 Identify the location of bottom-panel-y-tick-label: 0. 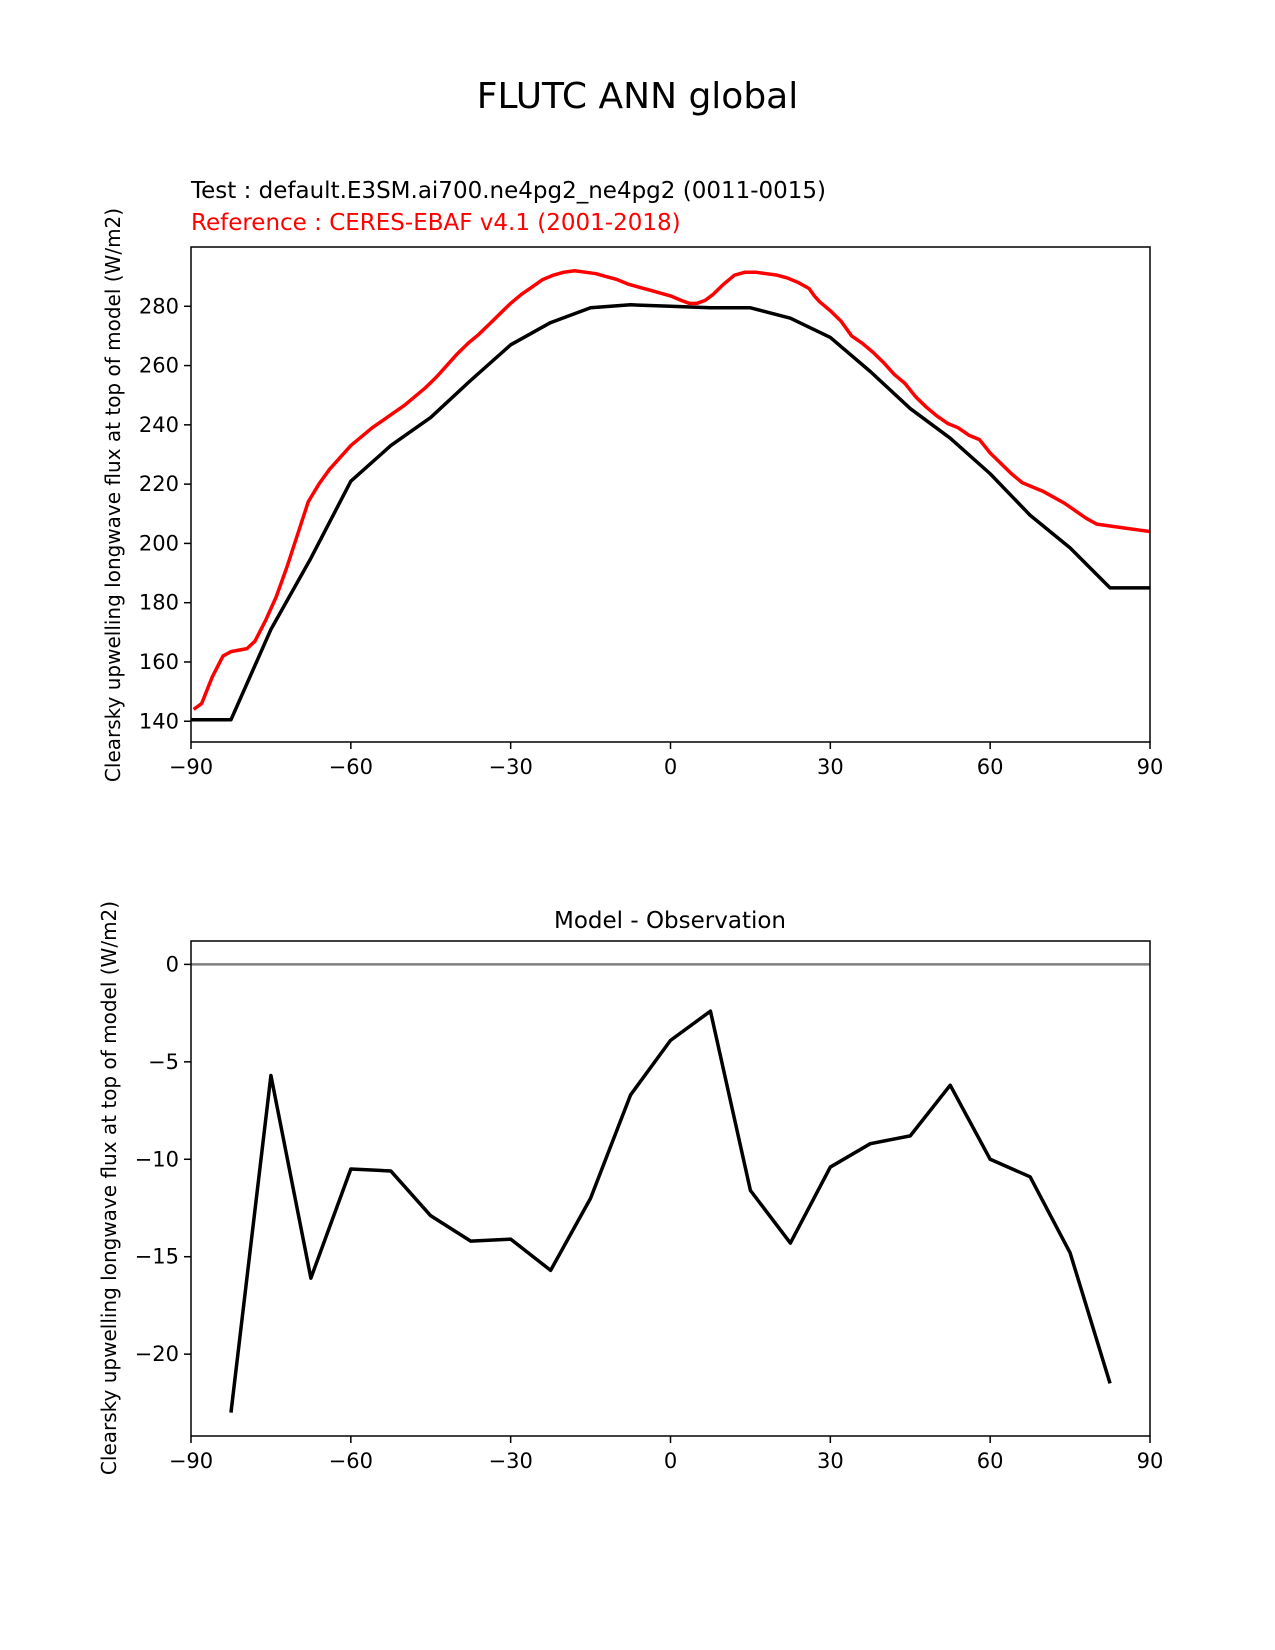
(172, 964).